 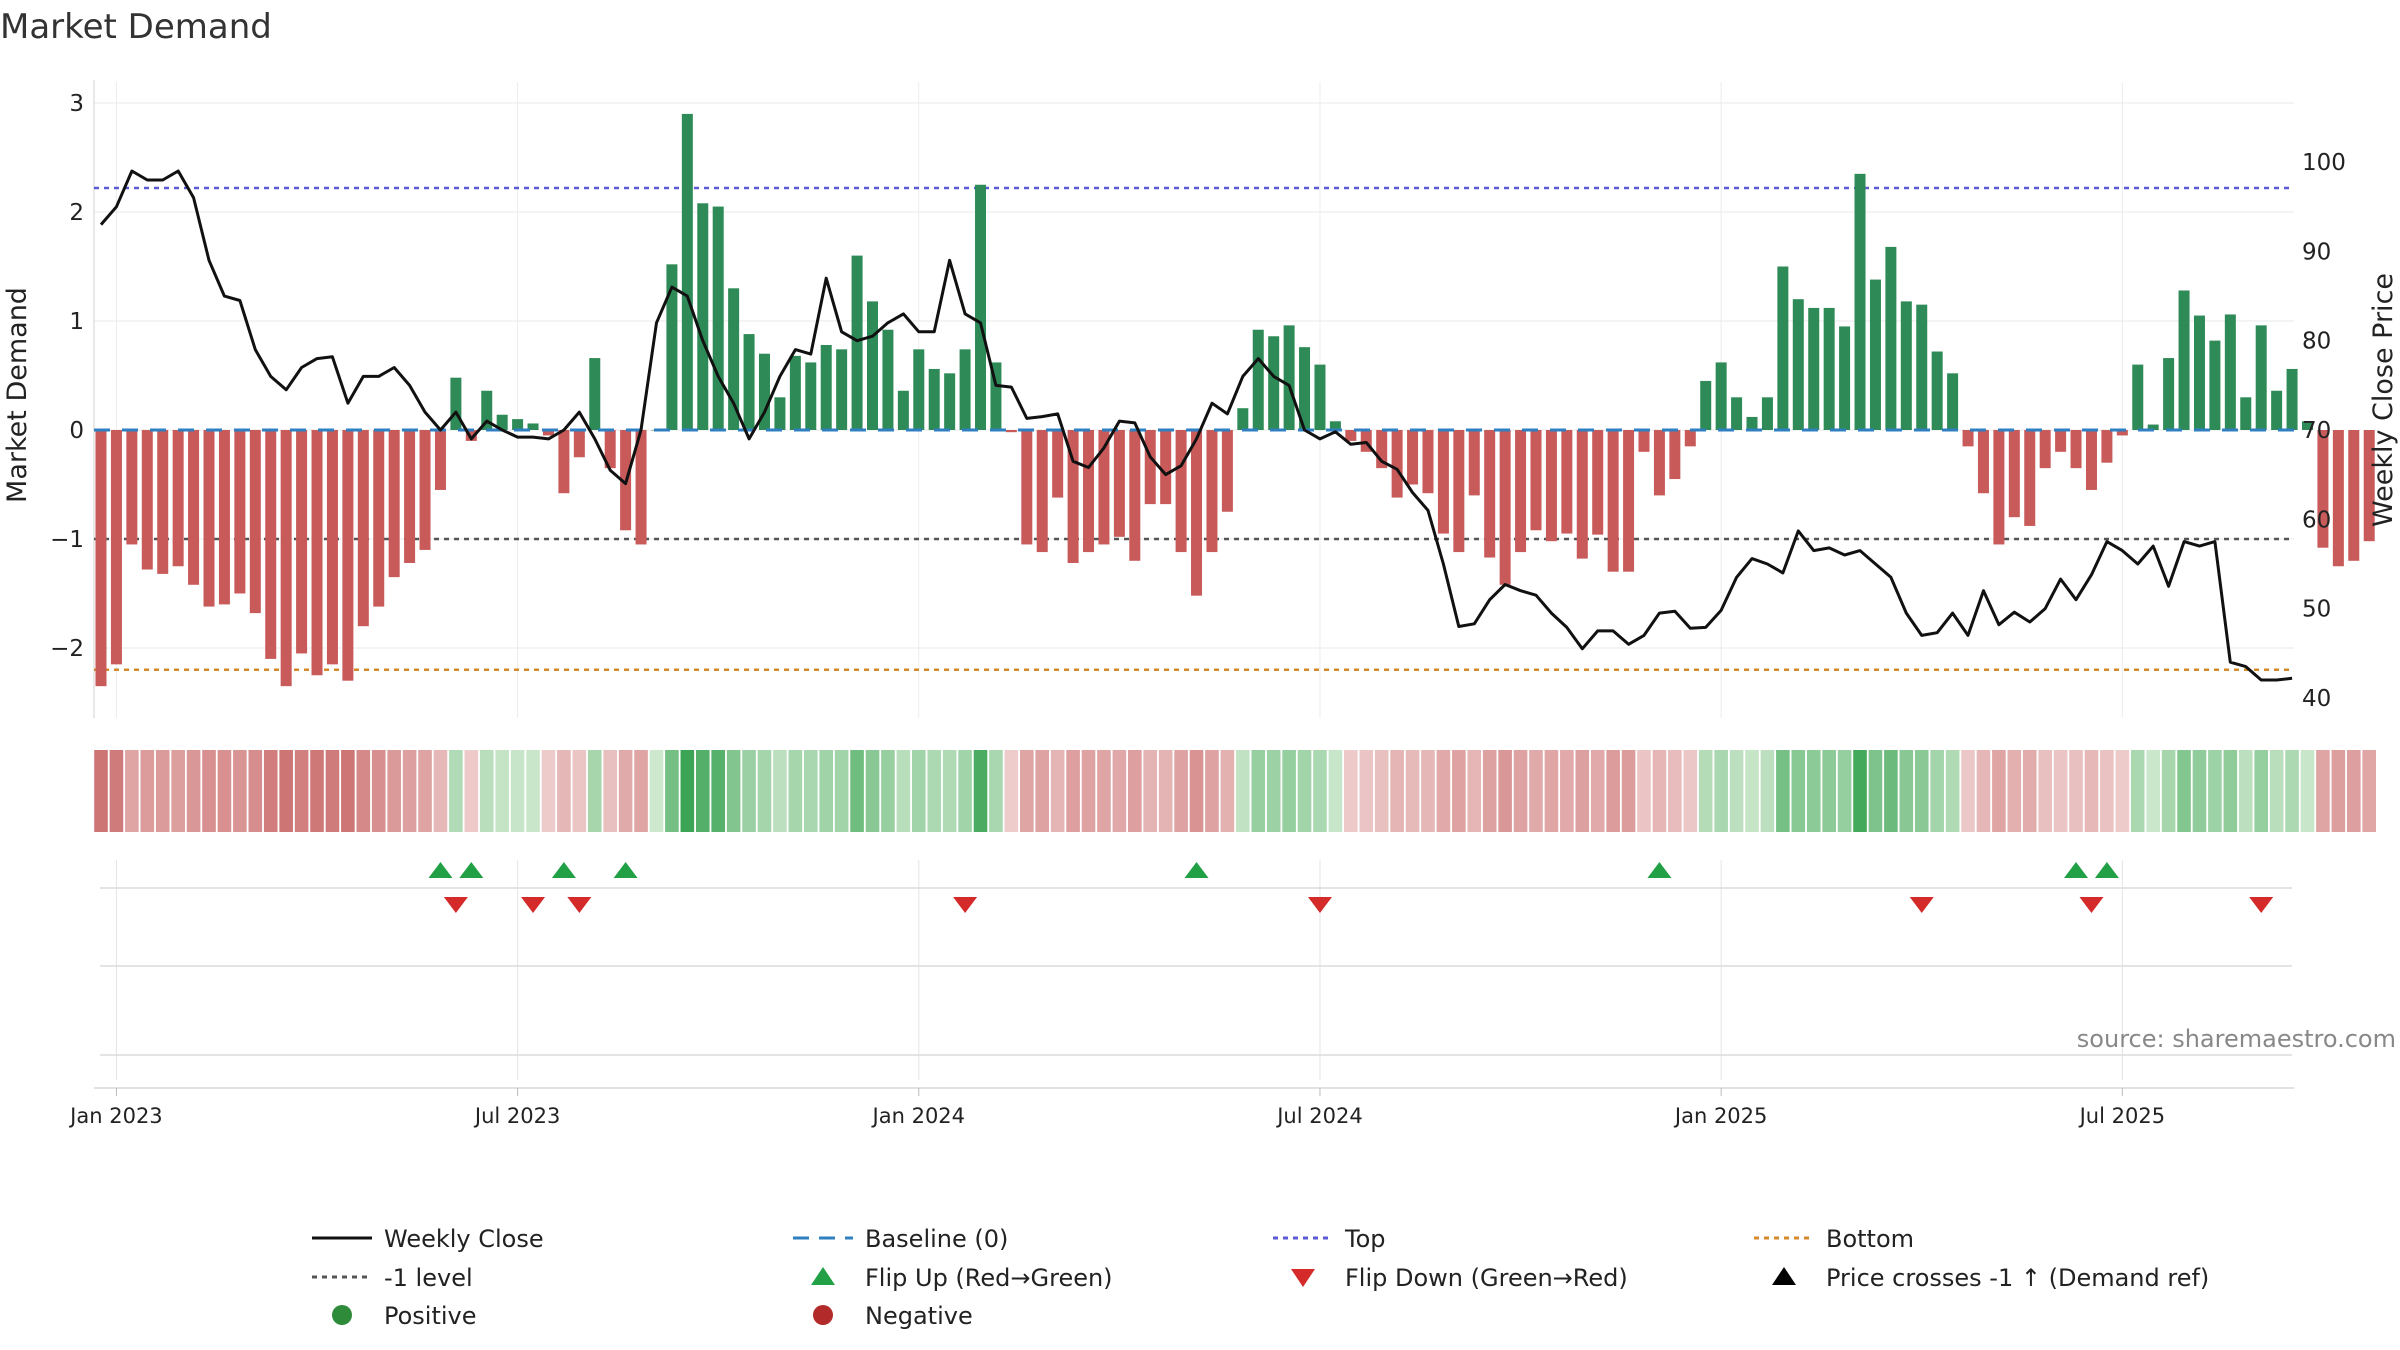 I want to click on right-tick-label: 80, so click(x=2316, y=342).